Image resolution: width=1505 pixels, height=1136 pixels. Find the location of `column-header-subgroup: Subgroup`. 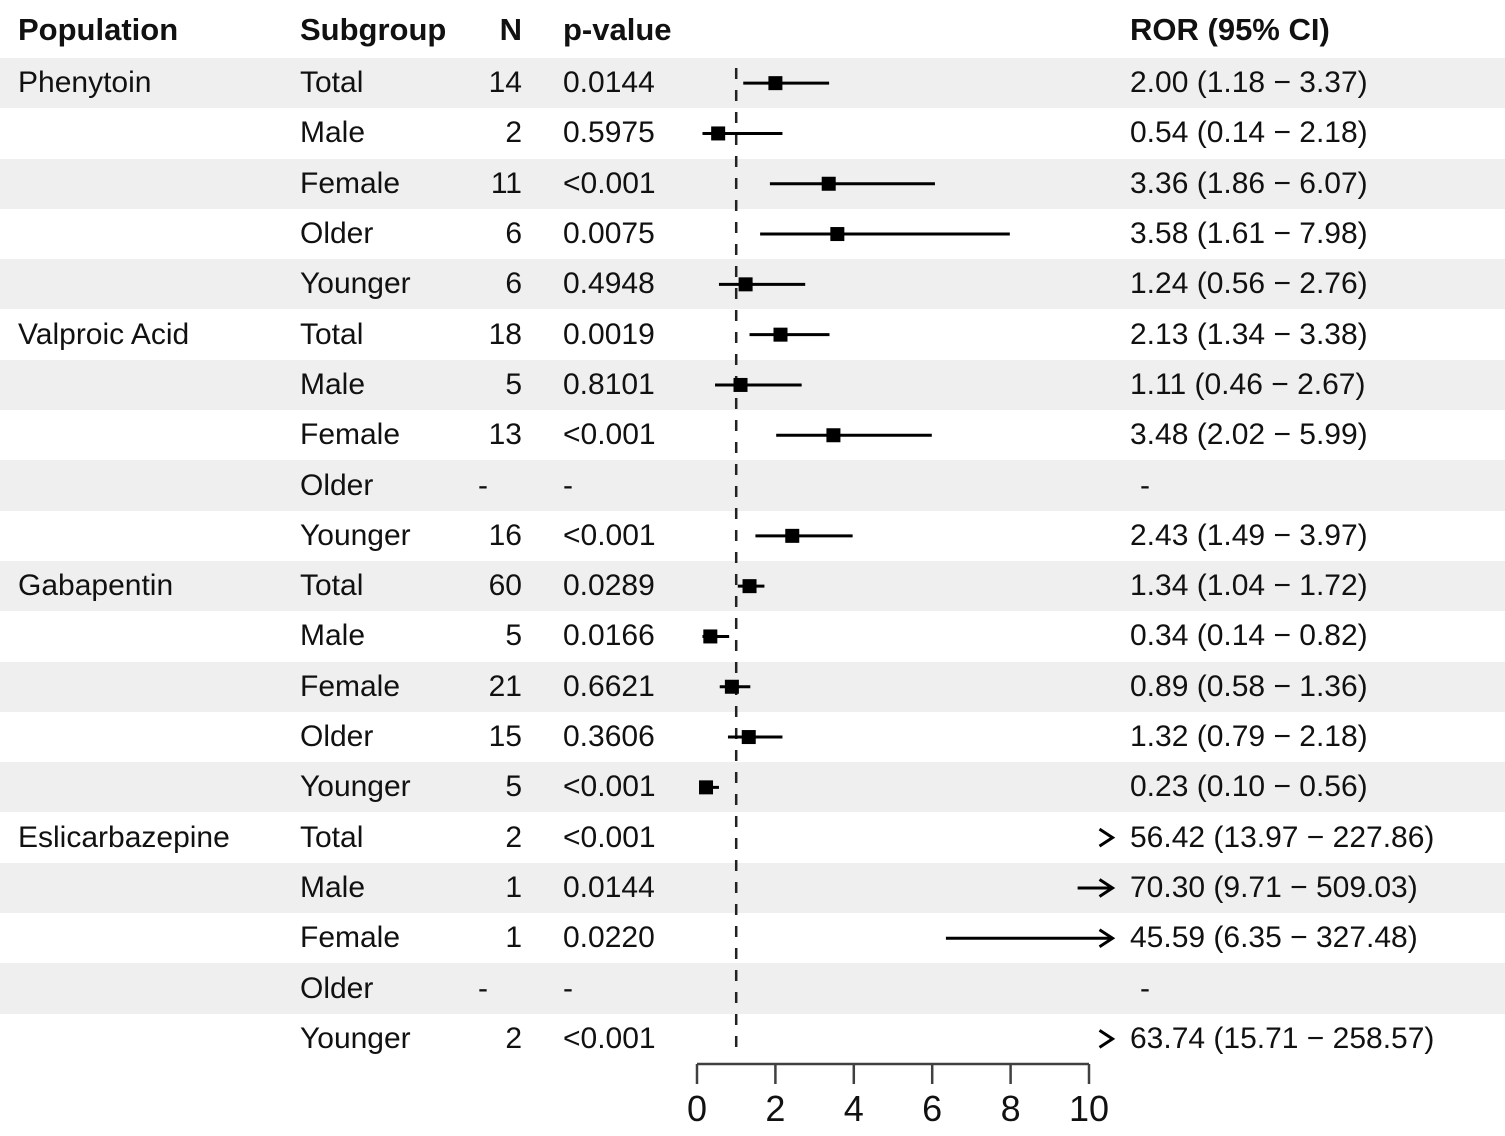

column-header-subgroup: Subgroup is located at coordinates (373, 29).